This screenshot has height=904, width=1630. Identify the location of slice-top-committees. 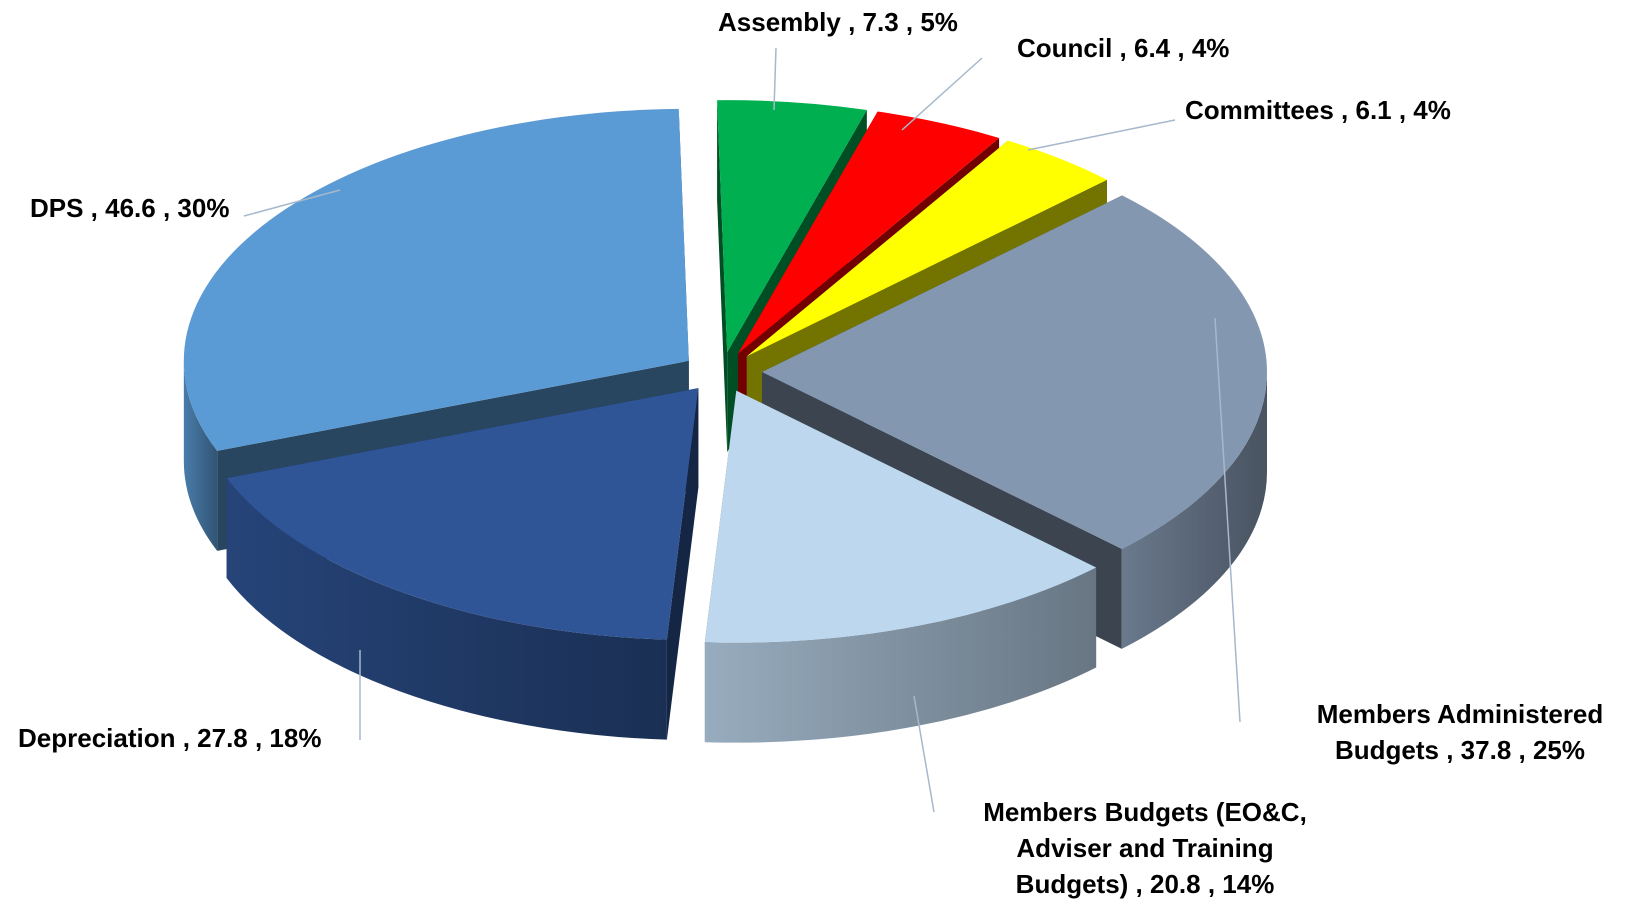
(927, 248).